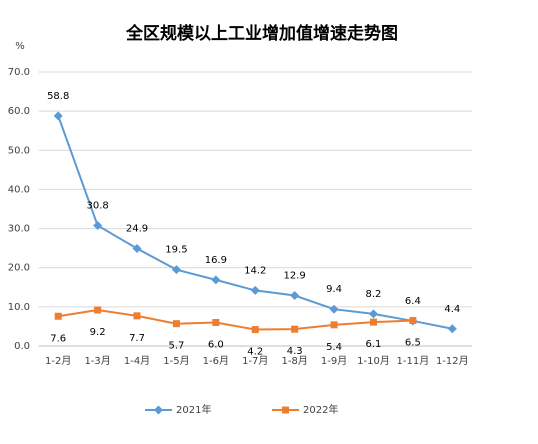 The width and height of the screenshot is (538, 444). Describe the element at coordinates (97, 205) in the screenshot. I see `data-label: 30.8` at that location.